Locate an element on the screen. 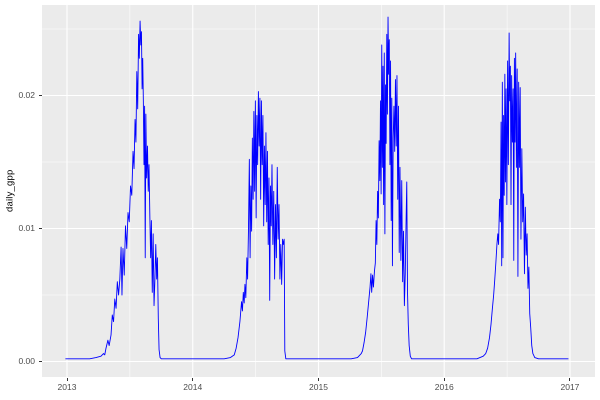  x-axis-tick-label: 2015 is located at coordinates (318, 387).